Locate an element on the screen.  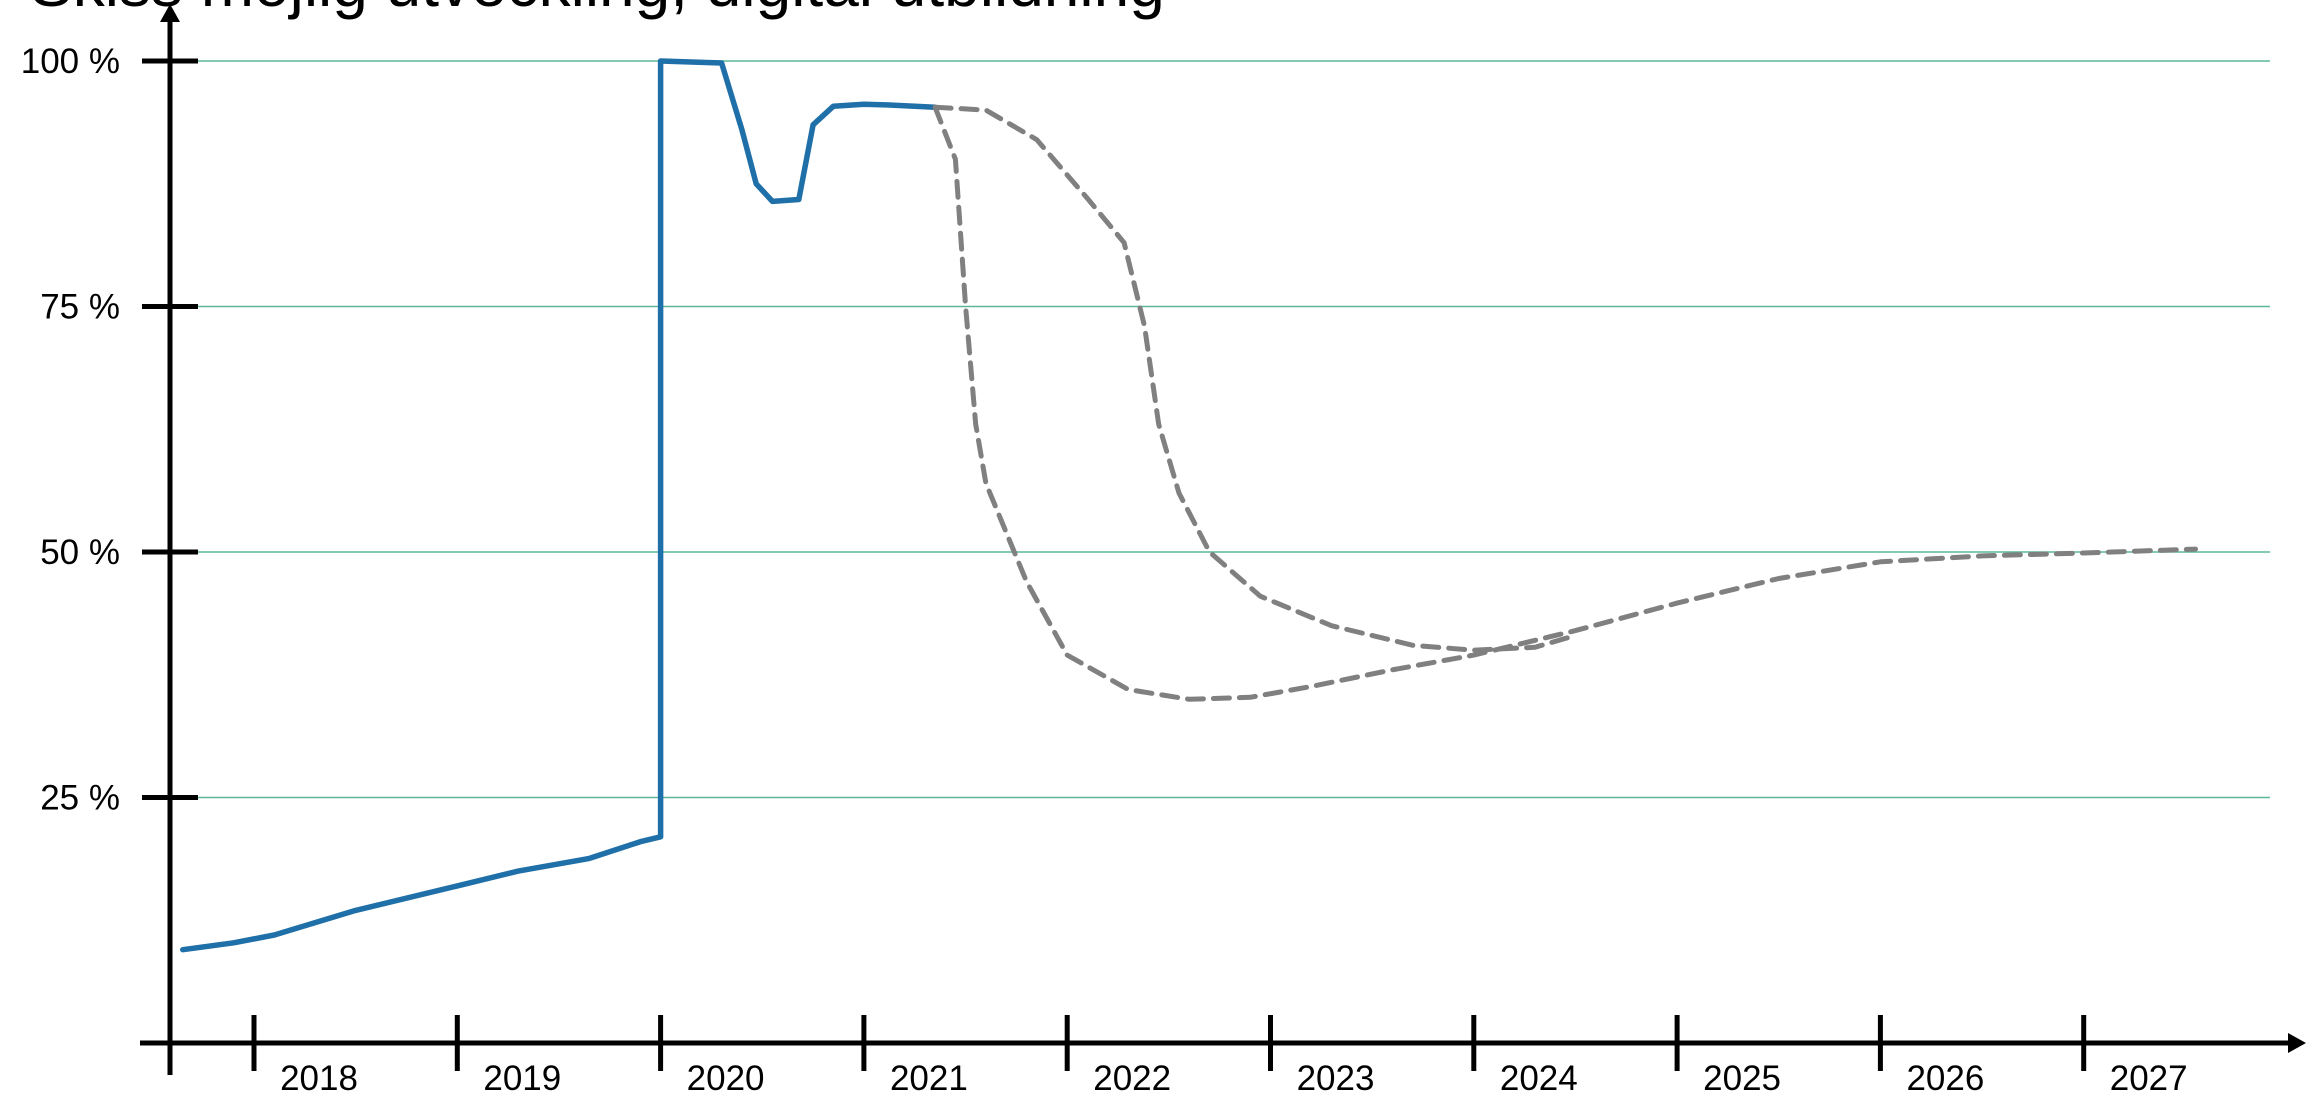
y-axis-arrow-icon is located at coordinates (170, 13).